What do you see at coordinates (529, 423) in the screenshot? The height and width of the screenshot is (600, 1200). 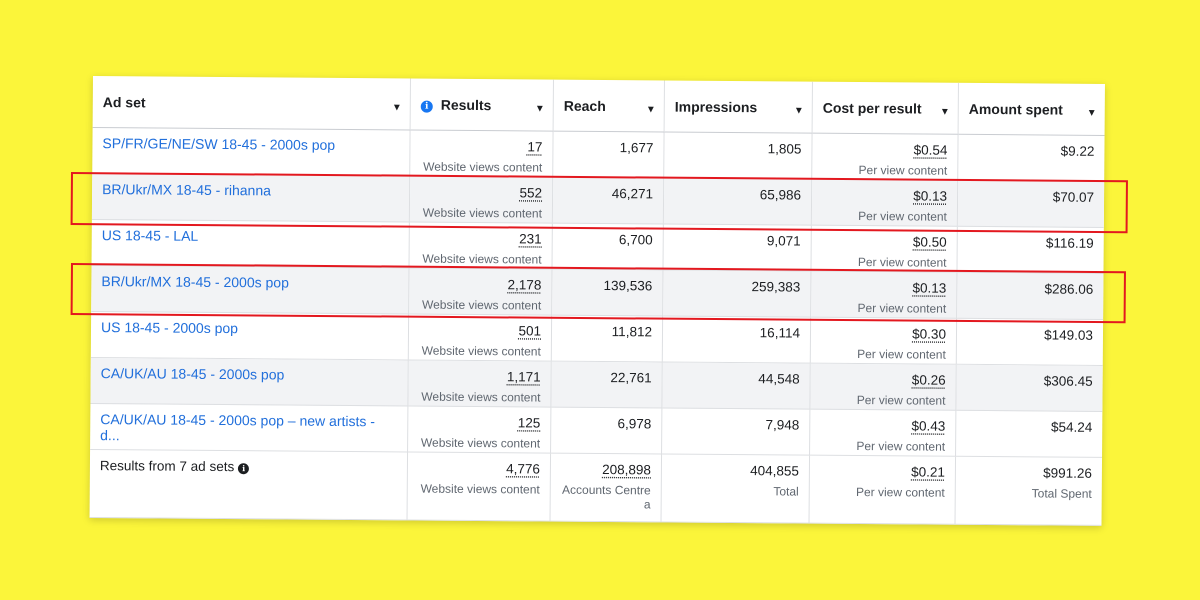 I see `results-value: 125` at bounding box center [529, 423].